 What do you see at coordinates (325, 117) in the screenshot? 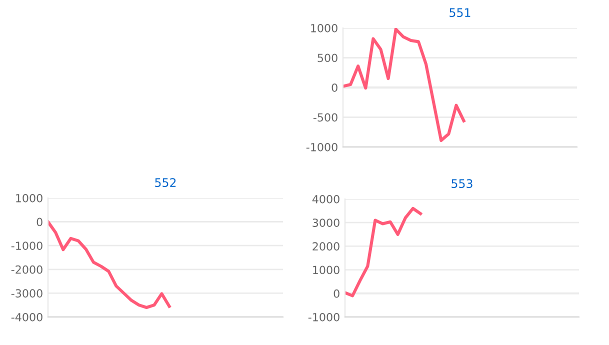
I see `y-tick-label: -500` at bounding box center [325, 117].